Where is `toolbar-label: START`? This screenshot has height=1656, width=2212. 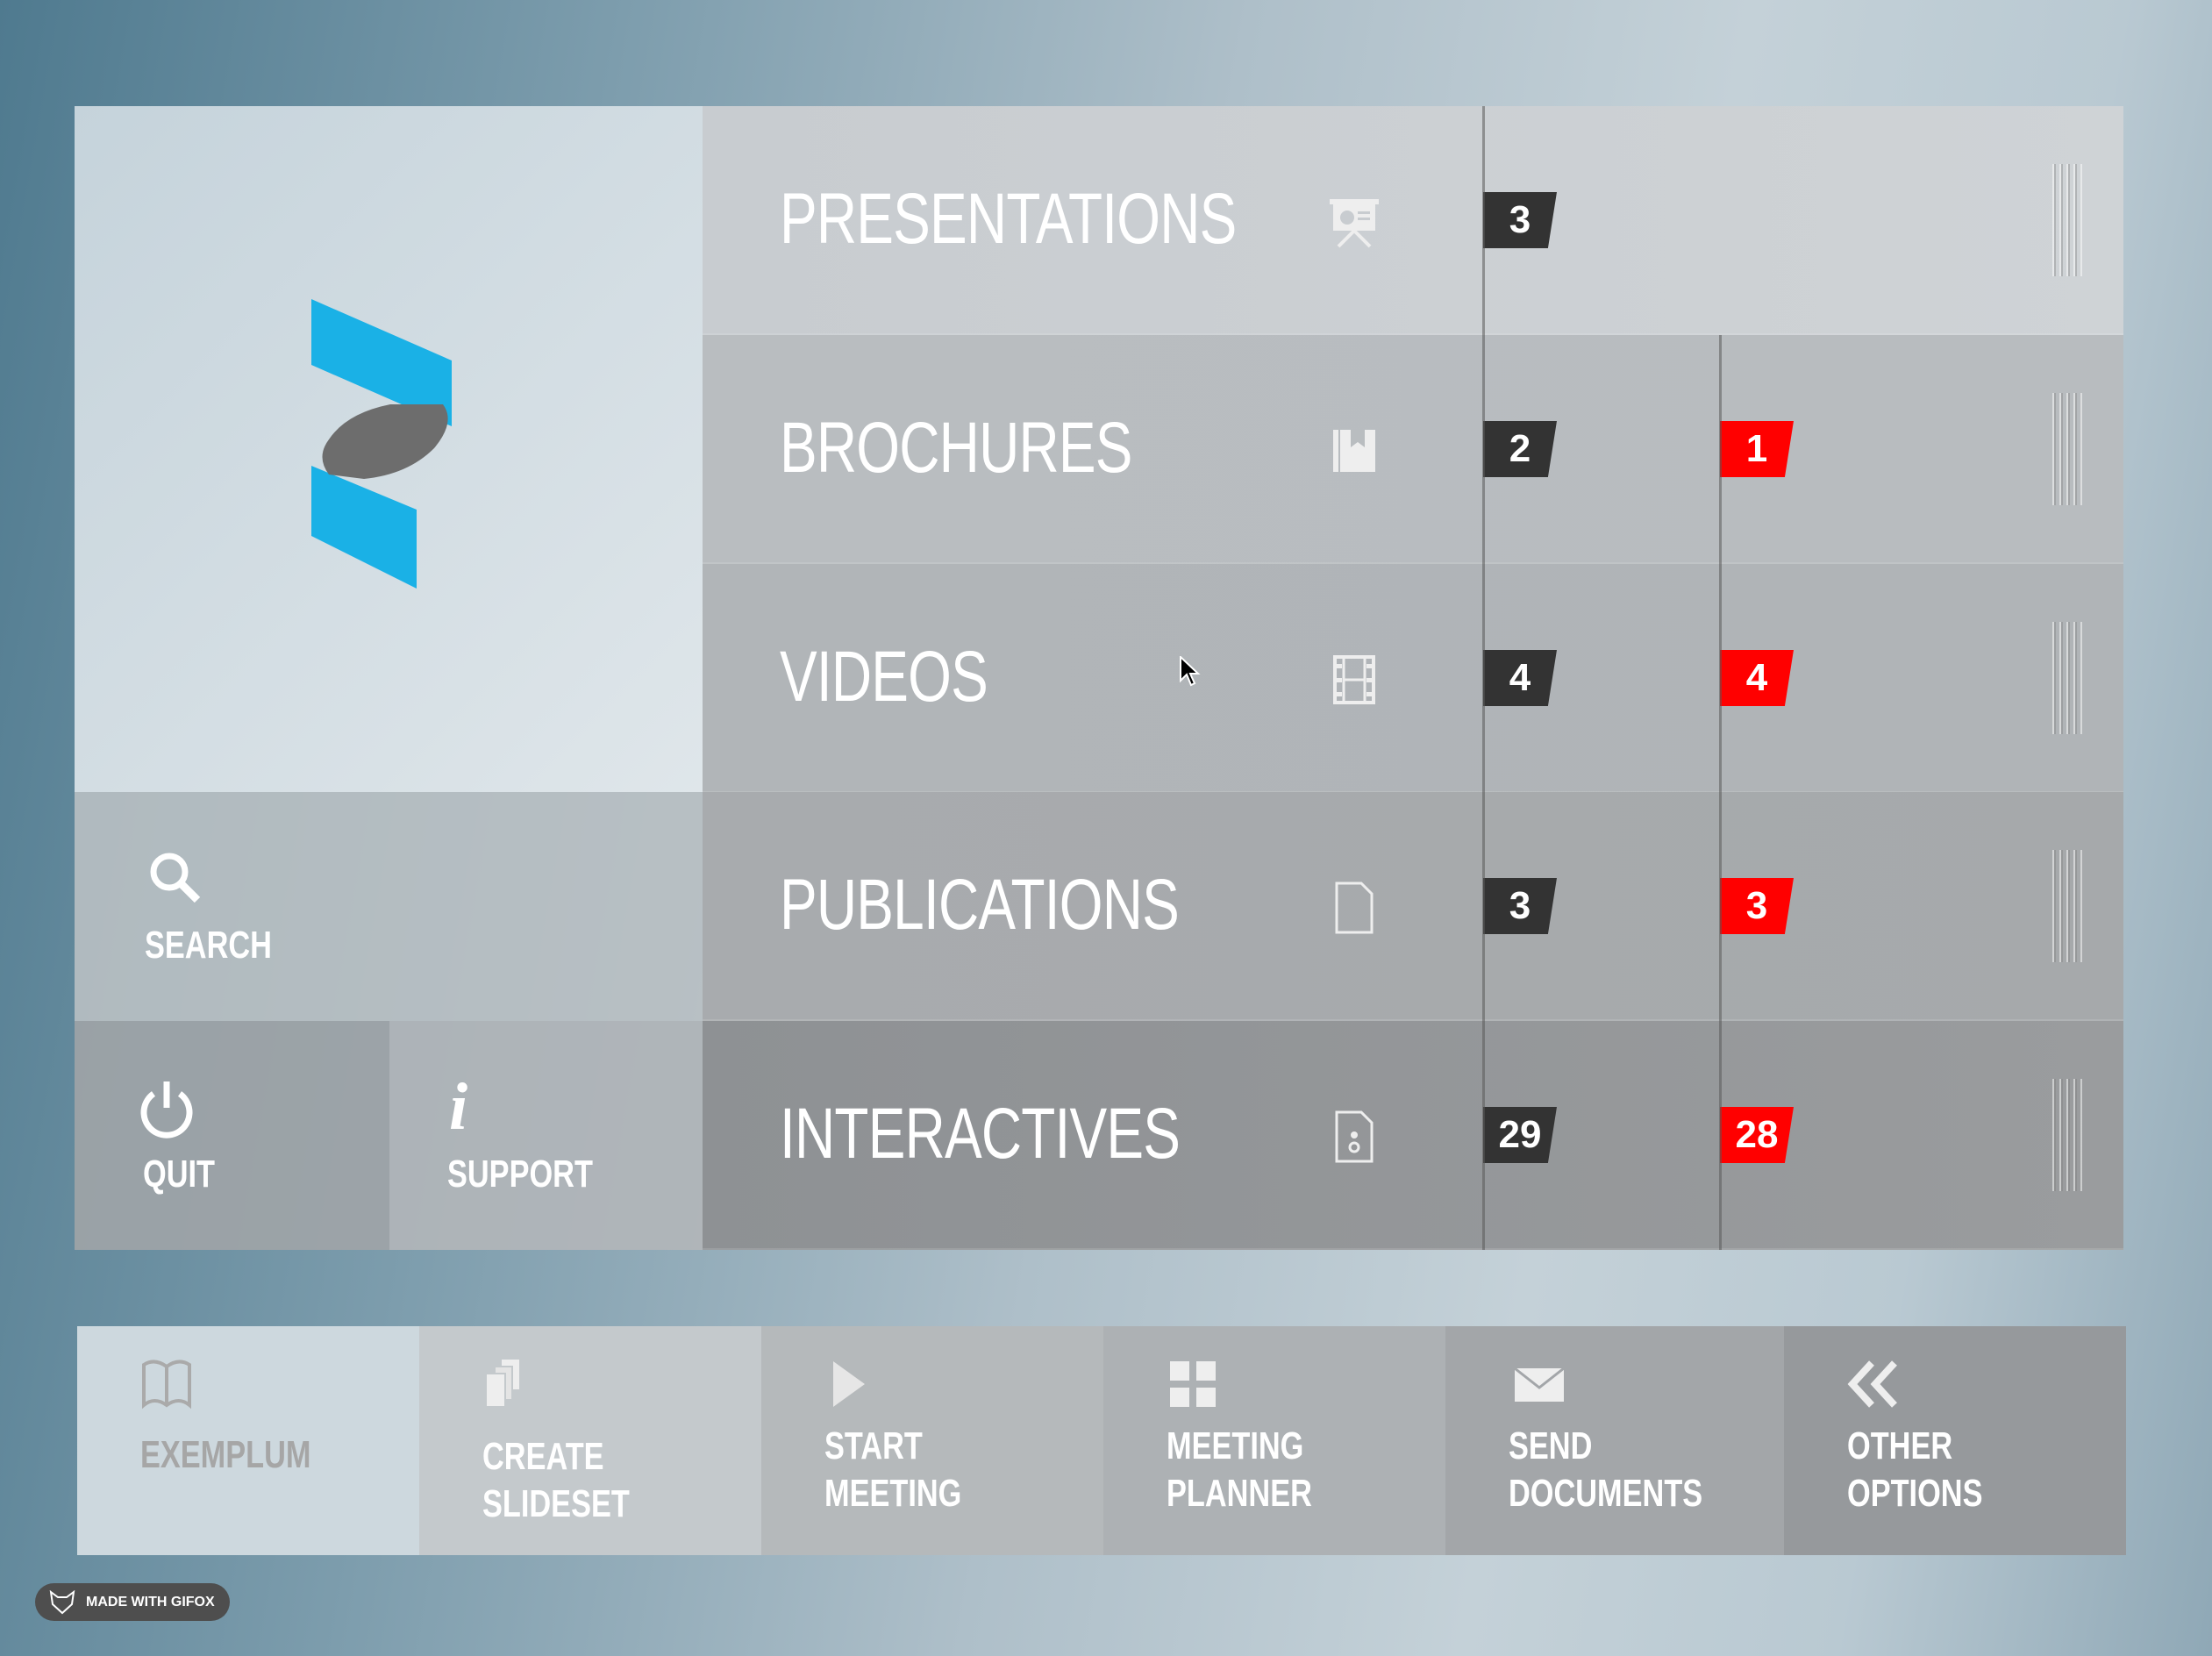 toolbar-label: START is located at coordinates (873, 1445).